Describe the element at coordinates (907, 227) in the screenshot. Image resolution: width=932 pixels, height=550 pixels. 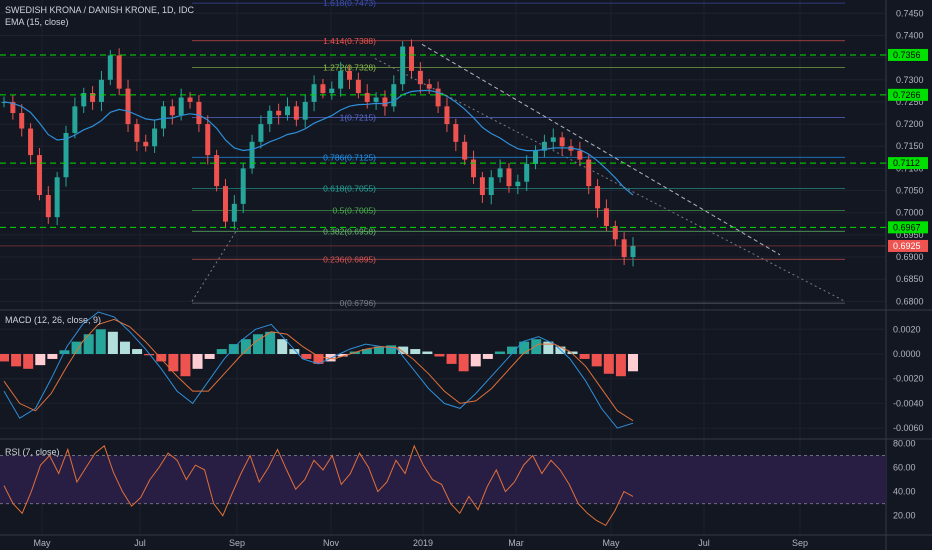
I see `level-tag-label: 0.6967` at that location.